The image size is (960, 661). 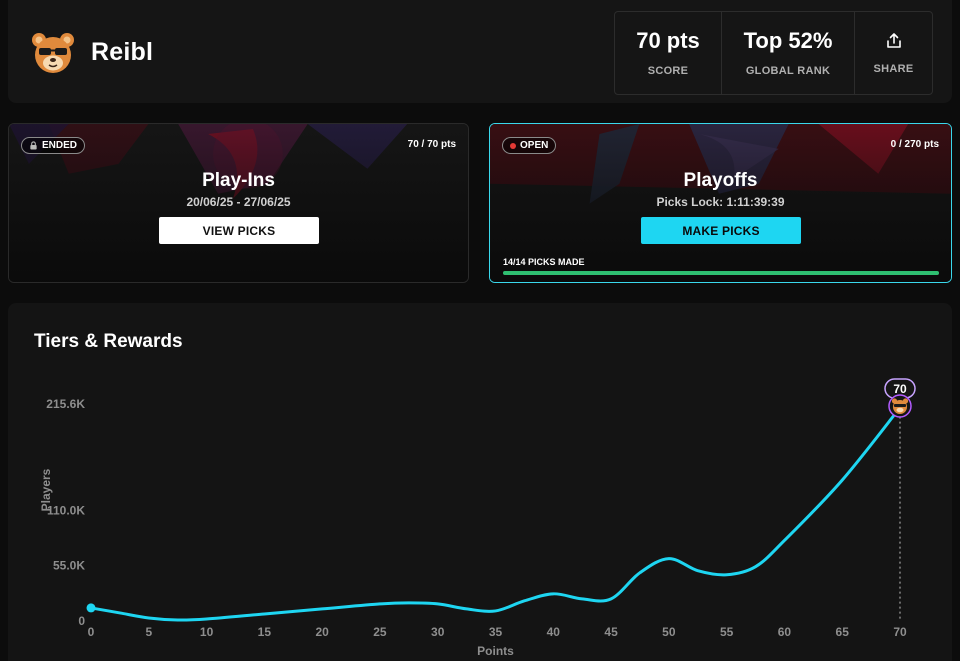 What do you see at coordinates (91, 632) in the screenshot?
I see `x-tick-label: 0` at bounding box center [91, 632].